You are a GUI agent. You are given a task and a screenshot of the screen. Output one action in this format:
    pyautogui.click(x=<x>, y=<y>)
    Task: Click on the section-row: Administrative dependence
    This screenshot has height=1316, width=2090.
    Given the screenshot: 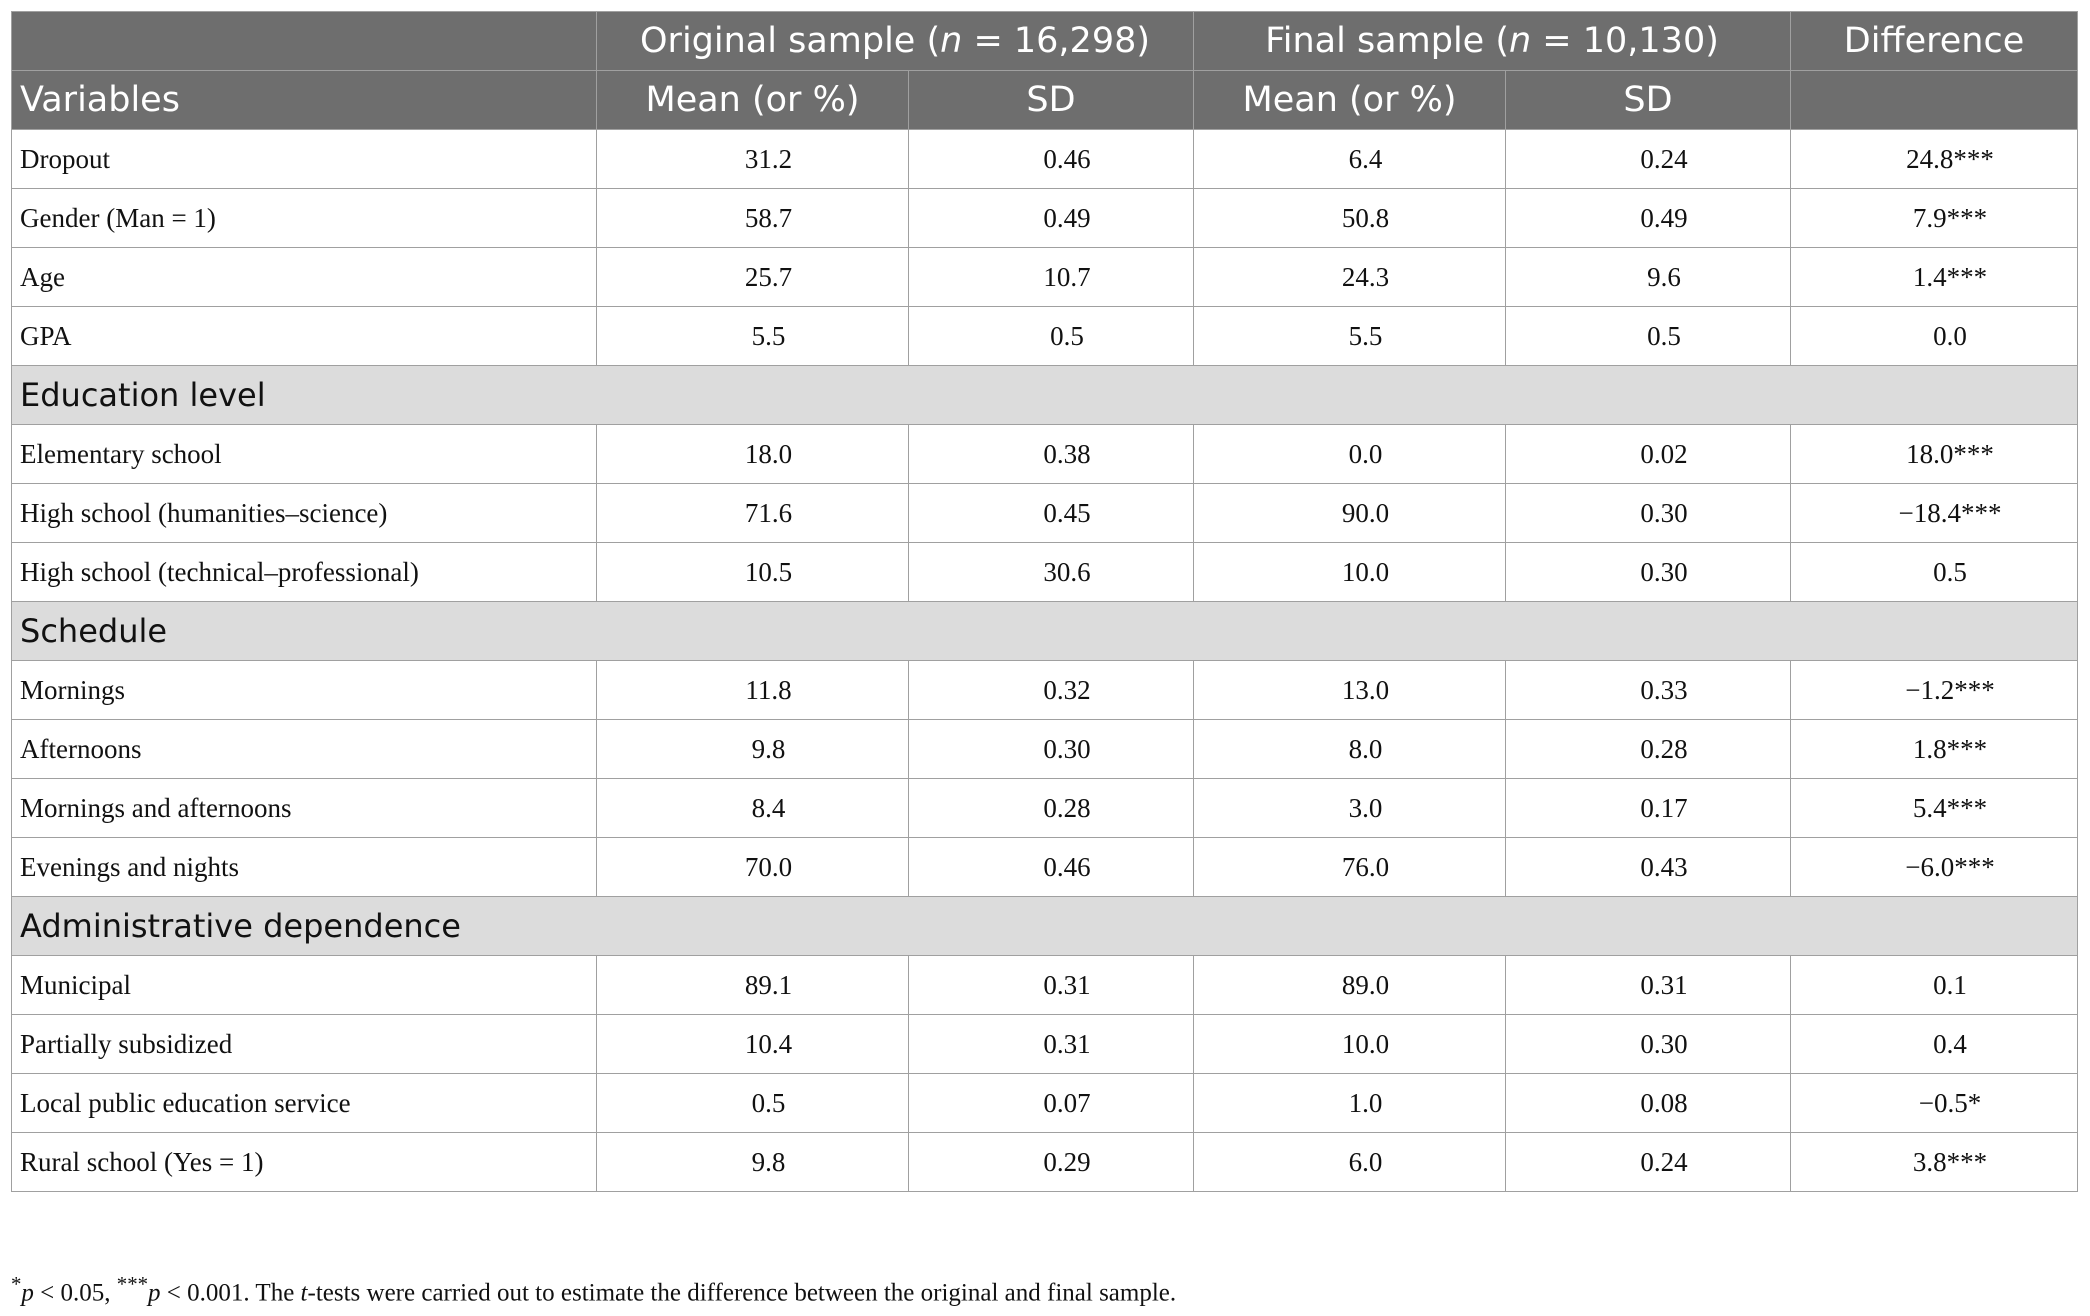 What is the action you would take?
    pyautogui.click(x=1044, y=926)
    